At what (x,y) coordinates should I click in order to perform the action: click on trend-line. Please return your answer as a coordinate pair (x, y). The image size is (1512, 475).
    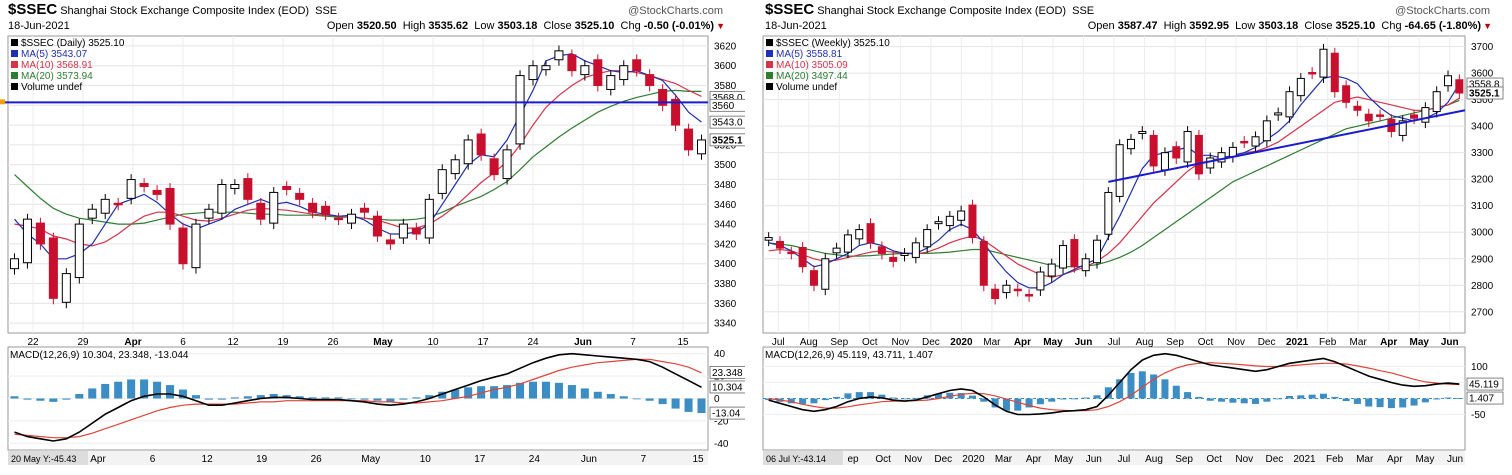
    Looking at the image, I should click on (1287, 146).